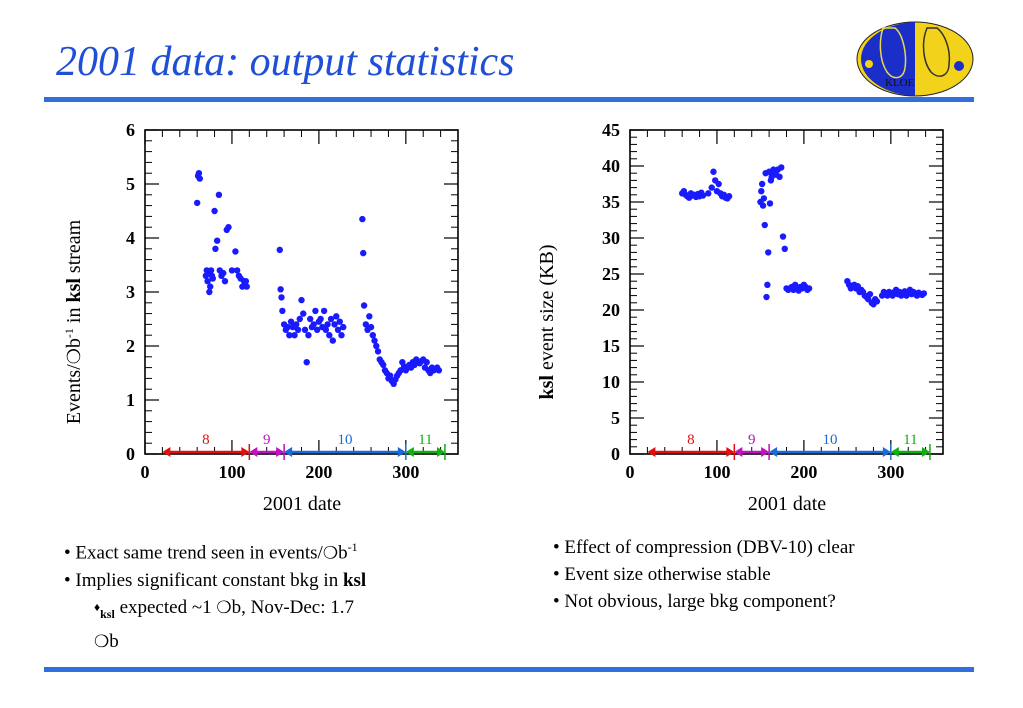 The image size is (1023, 708). What do you see at coordinates (224, 625) in the screenshot?
I see `bullet-expected: ♦ksl expected ~1 ❍b, Nov-Dec: 1.7 ❍b` at bounding box center [224, 625].